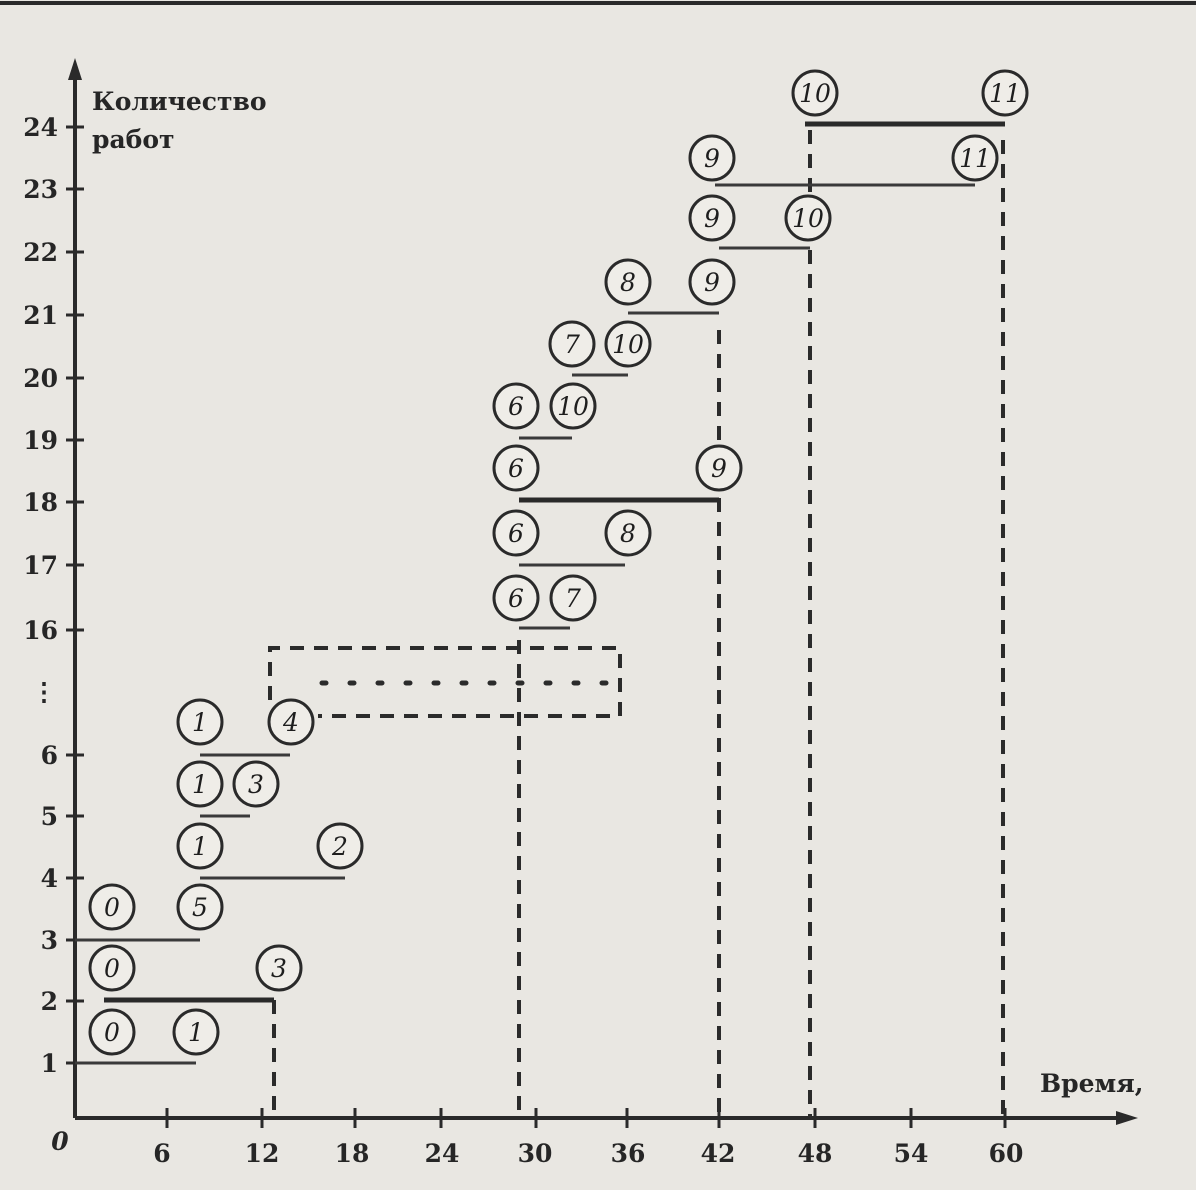 Image resolution: width=1196 pixels, height=1190 pixels. What do you see at coordinates (49, 755) in the screenshot?
I see `y-tick-label: 6` at bounding box center [49, 755].